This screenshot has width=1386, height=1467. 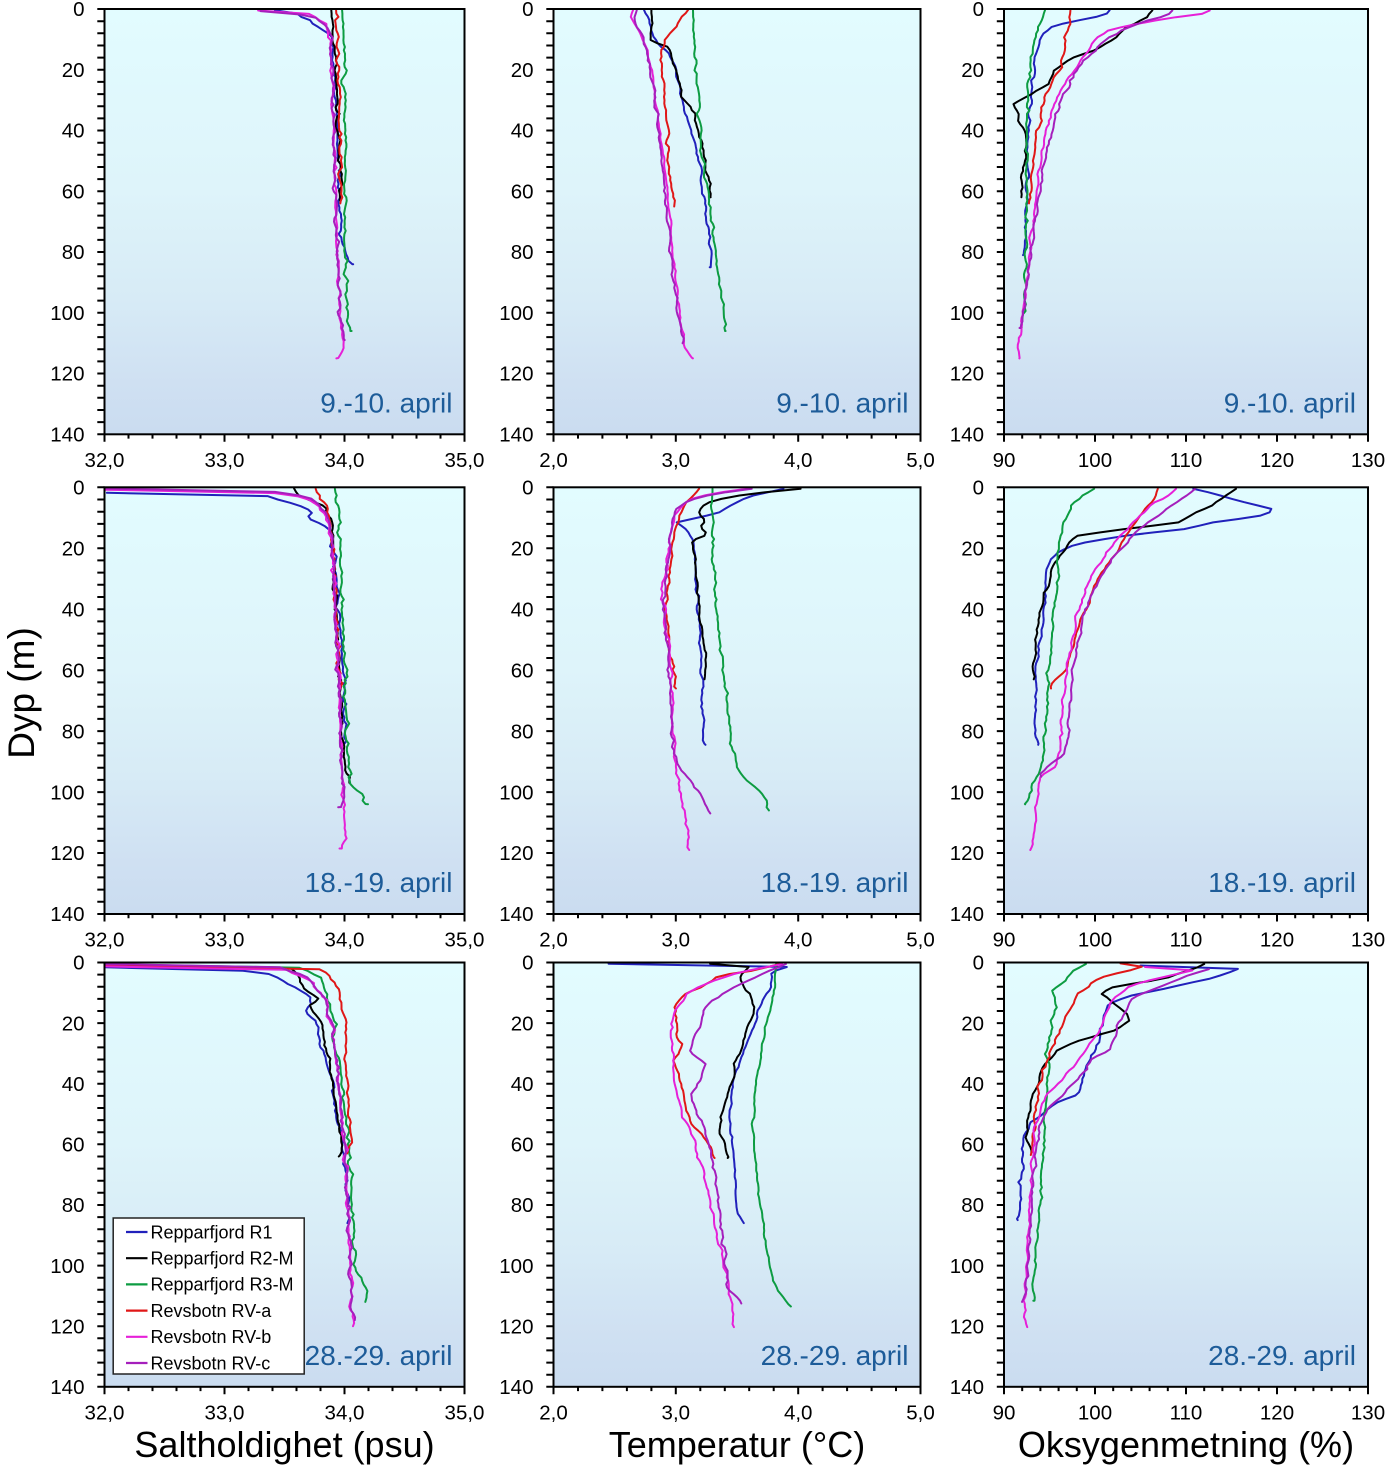 What do you see at coordinates (211, 1363) in the screenshot?
I see `svg-text: Revsbotn RV-c` at bounding box center [211, 1363].